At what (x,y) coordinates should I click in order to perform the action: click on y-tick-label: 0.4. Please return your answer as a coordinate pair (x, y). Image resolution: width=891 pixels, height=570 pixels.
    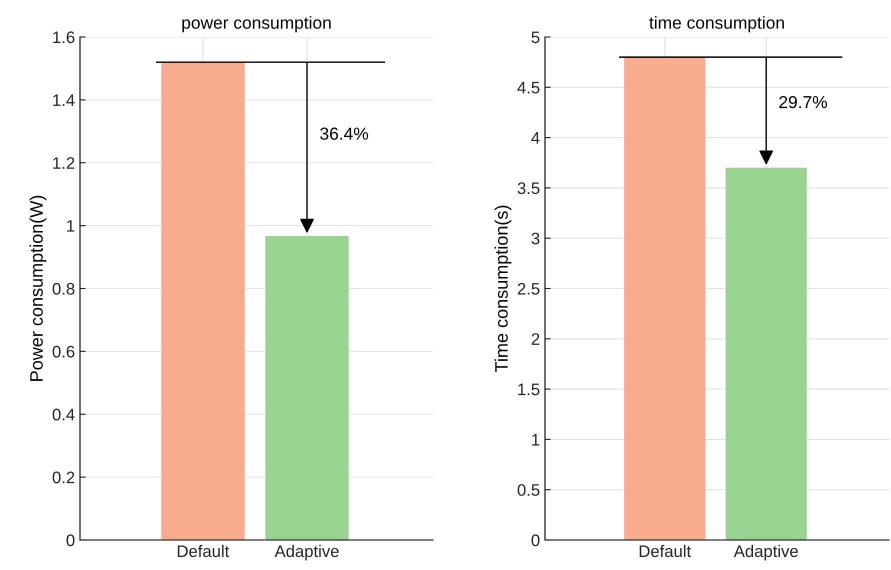
    Looking at the image, I should click on (63, 414).